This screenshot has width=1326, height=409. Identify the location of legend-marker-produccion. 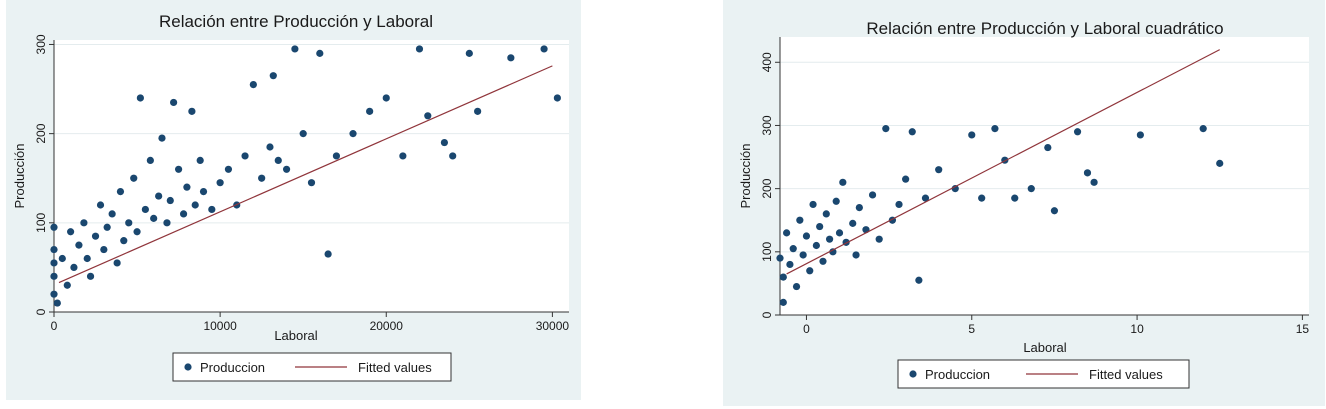
(913, 374).